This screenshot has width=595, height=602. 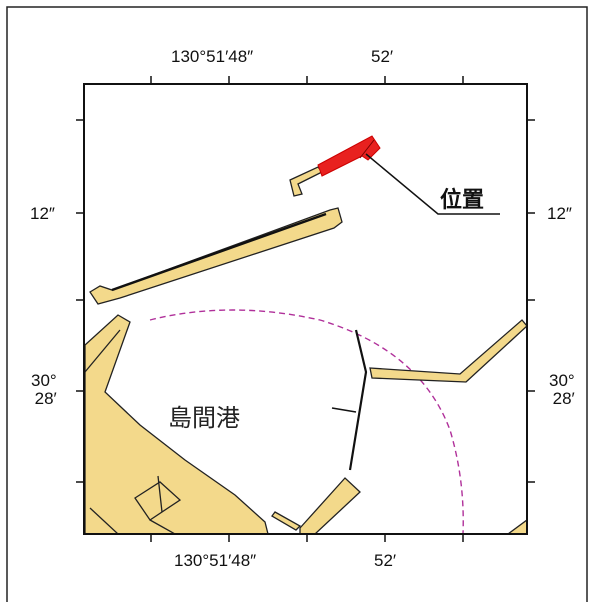 What do you see at coordinates (204, 418) in the screenshot?
I see `harbor-name-label: 島間港` at bounding box center [204, 418].